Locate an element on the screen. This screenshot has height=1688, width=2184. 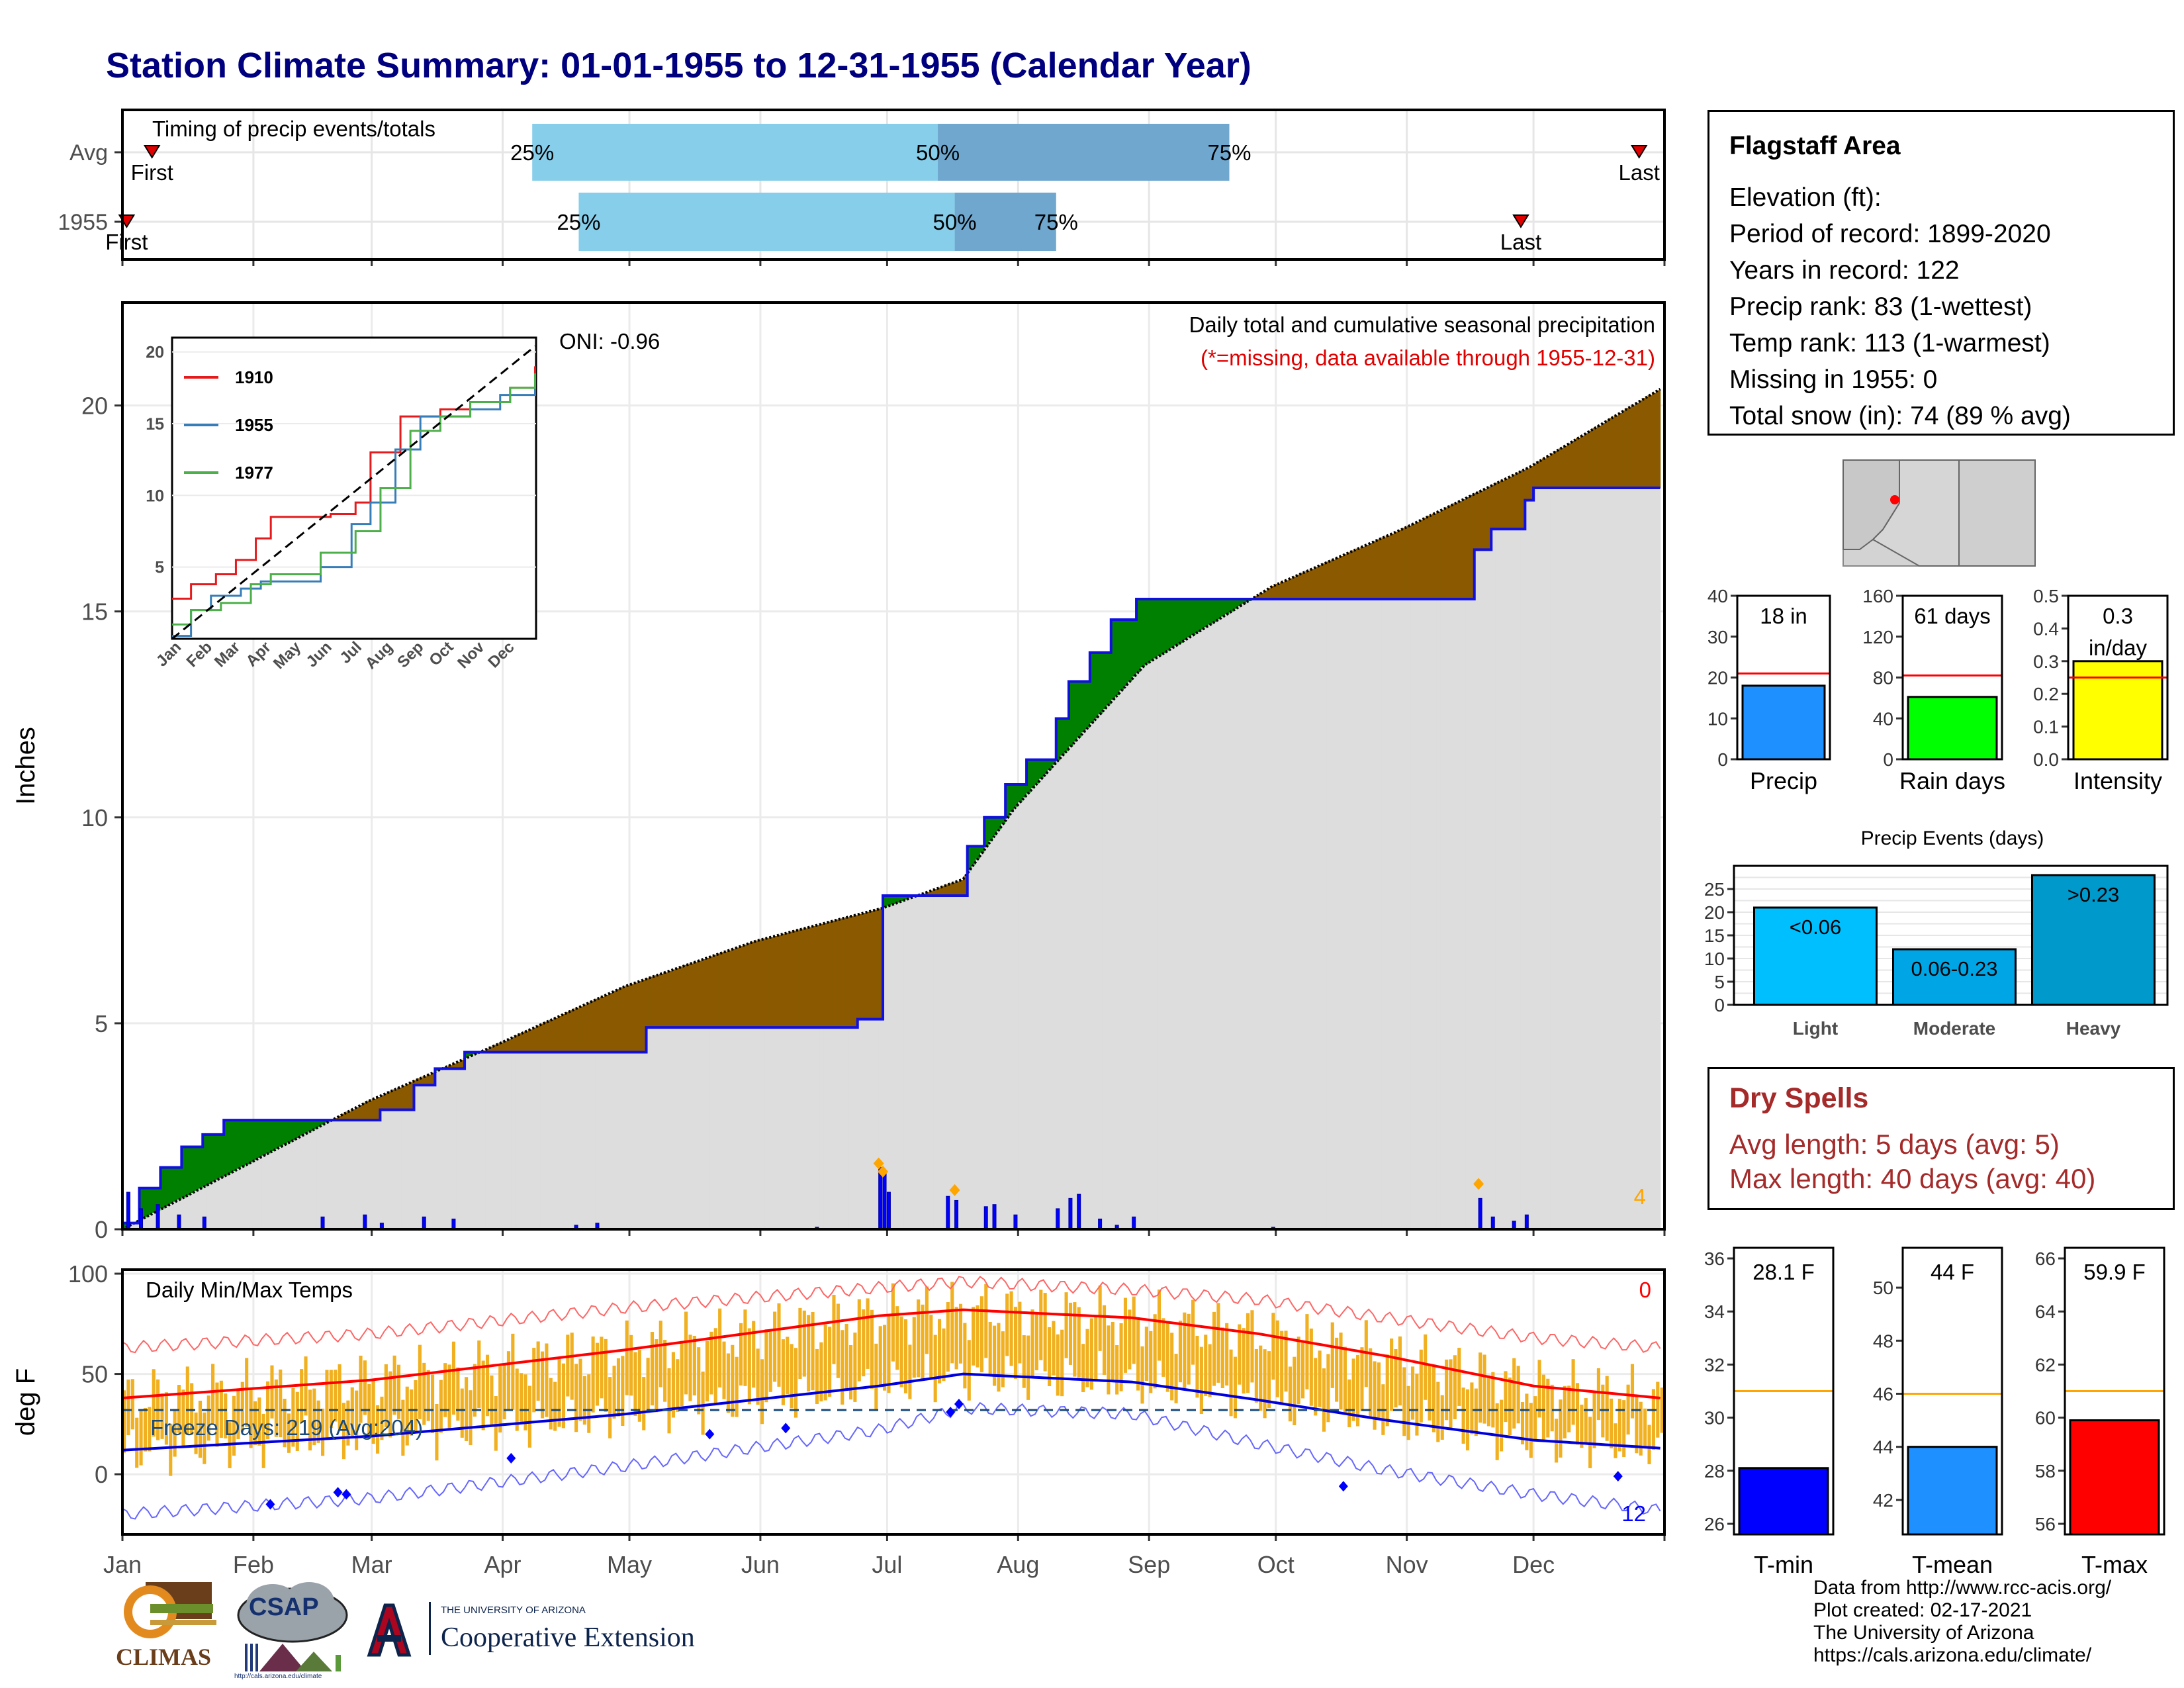
ua-a-icon is located at coordinates (390, 1630).